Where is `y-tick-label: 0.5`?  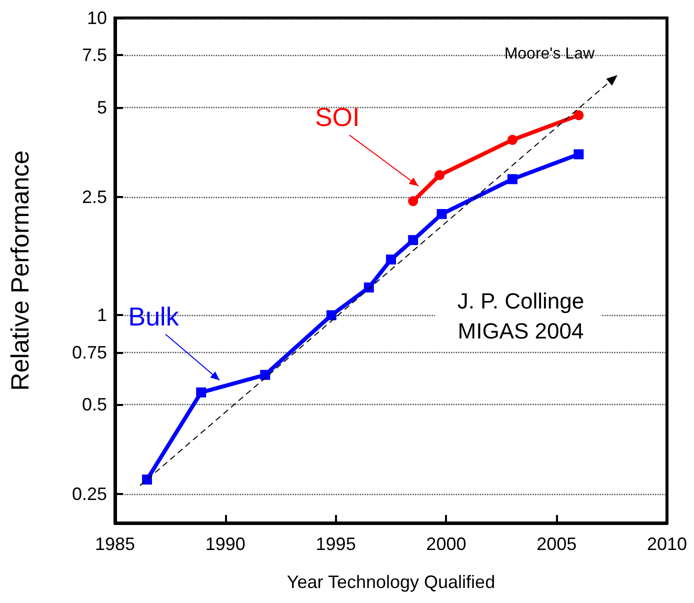 y-tick-label: 0.5 is located at coordinates (94, 404).